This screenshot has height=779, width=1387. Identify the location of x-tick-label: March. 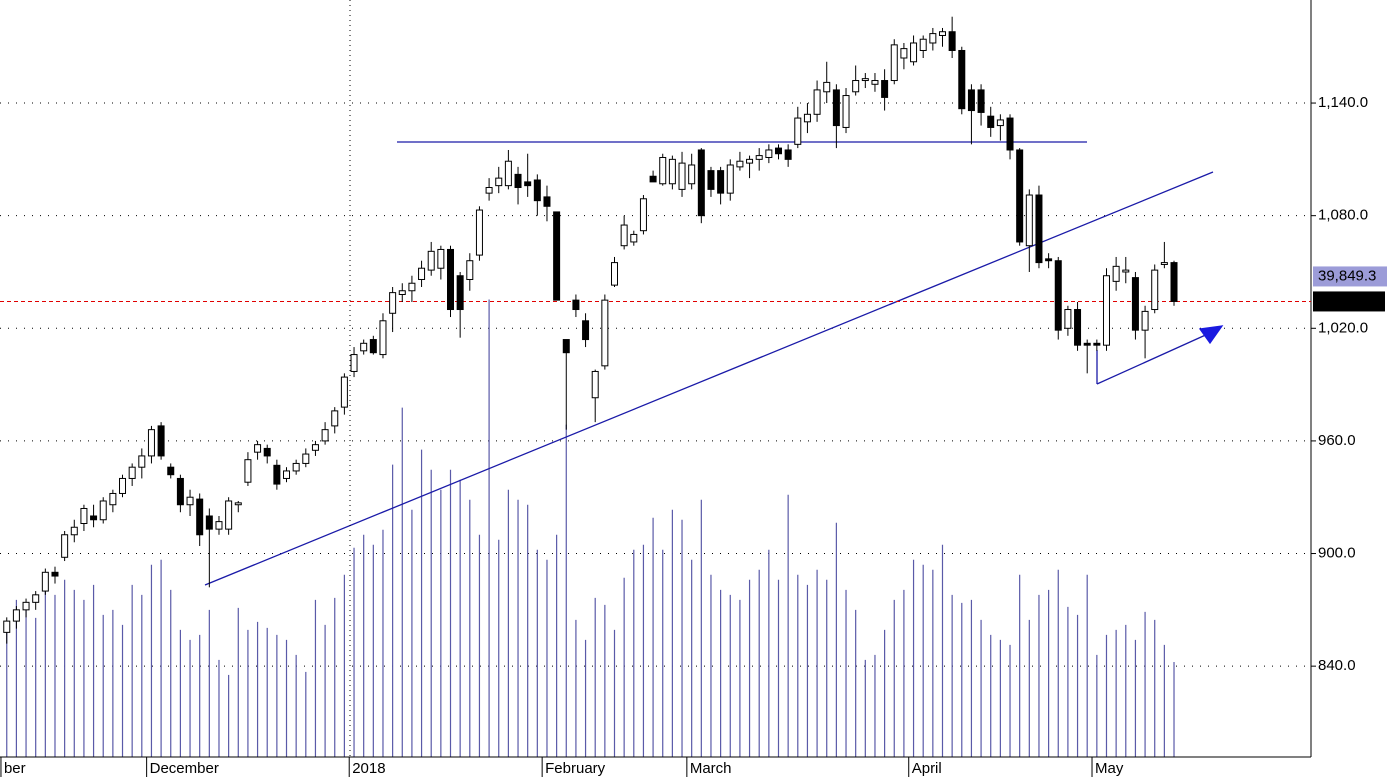
(711, 768).